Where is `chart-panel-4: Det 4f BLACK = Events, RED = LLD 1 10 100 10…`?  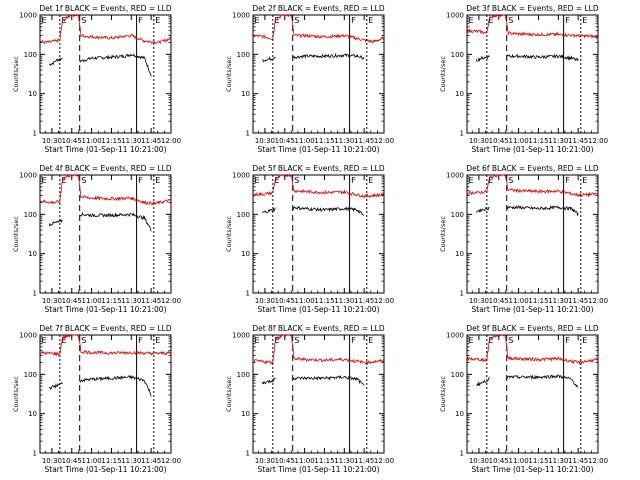
chart-panel-4: Det 4f BLACK = Events, RED = LLD 1 10 100 10… is located at coordinates (96, 239).